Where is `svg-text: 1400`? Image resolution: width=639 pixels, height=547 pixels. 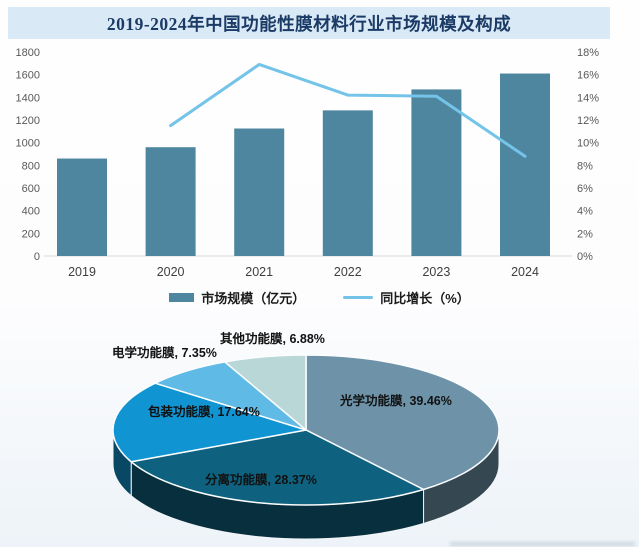 svg-text: 1400 is located at coordinates (28, 98).